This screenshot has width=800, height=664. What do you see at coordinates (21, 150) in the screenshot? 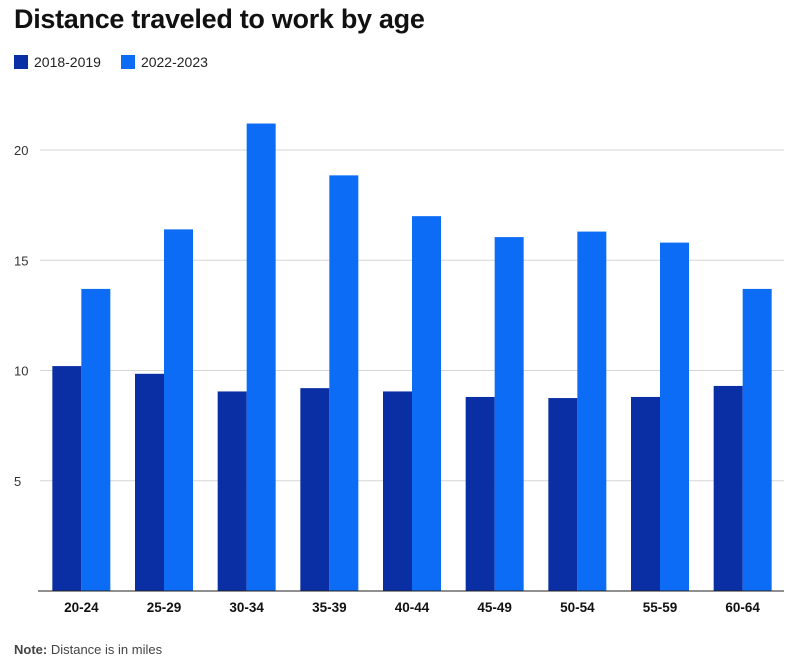
I see `y-tick-label-20: 20` at bounding box center [21, 150].